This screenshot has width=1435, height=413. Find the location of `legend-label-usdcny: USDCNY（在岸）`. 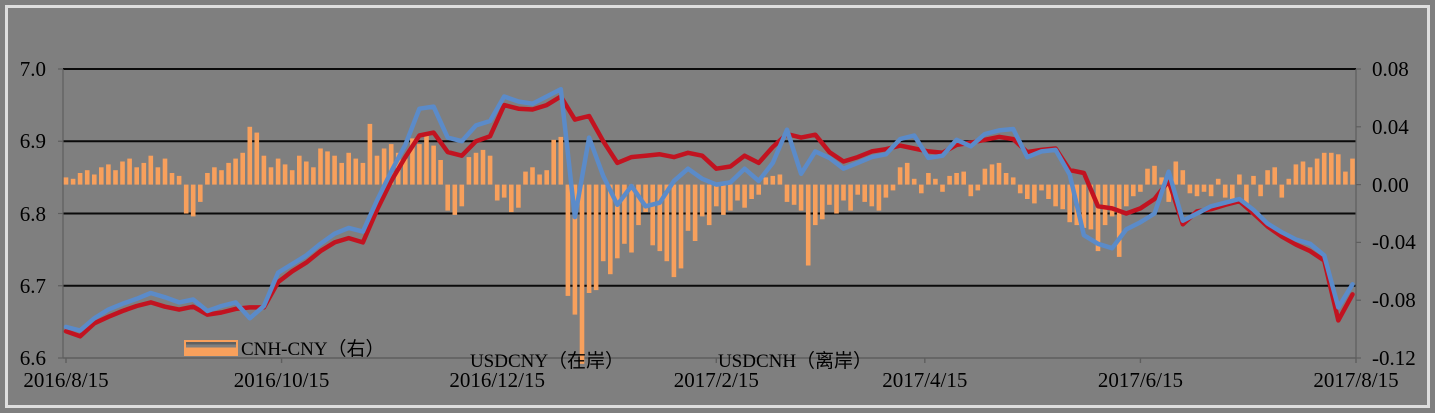

legend-label-usdcny: USDCNY（在岸） is located at coordinates (547, 361).